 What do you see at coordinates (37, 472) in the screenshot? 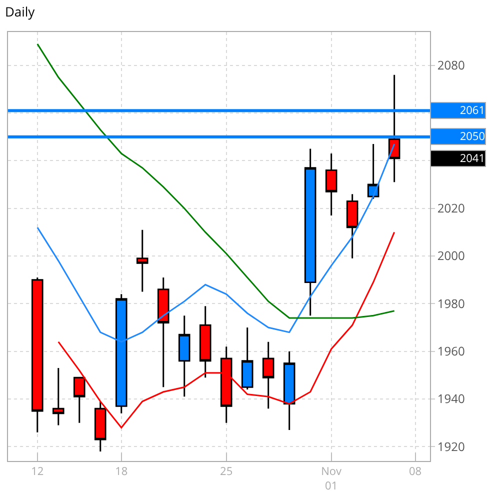
I see `x-tick-label: 12` at bounding box center [37, 472].